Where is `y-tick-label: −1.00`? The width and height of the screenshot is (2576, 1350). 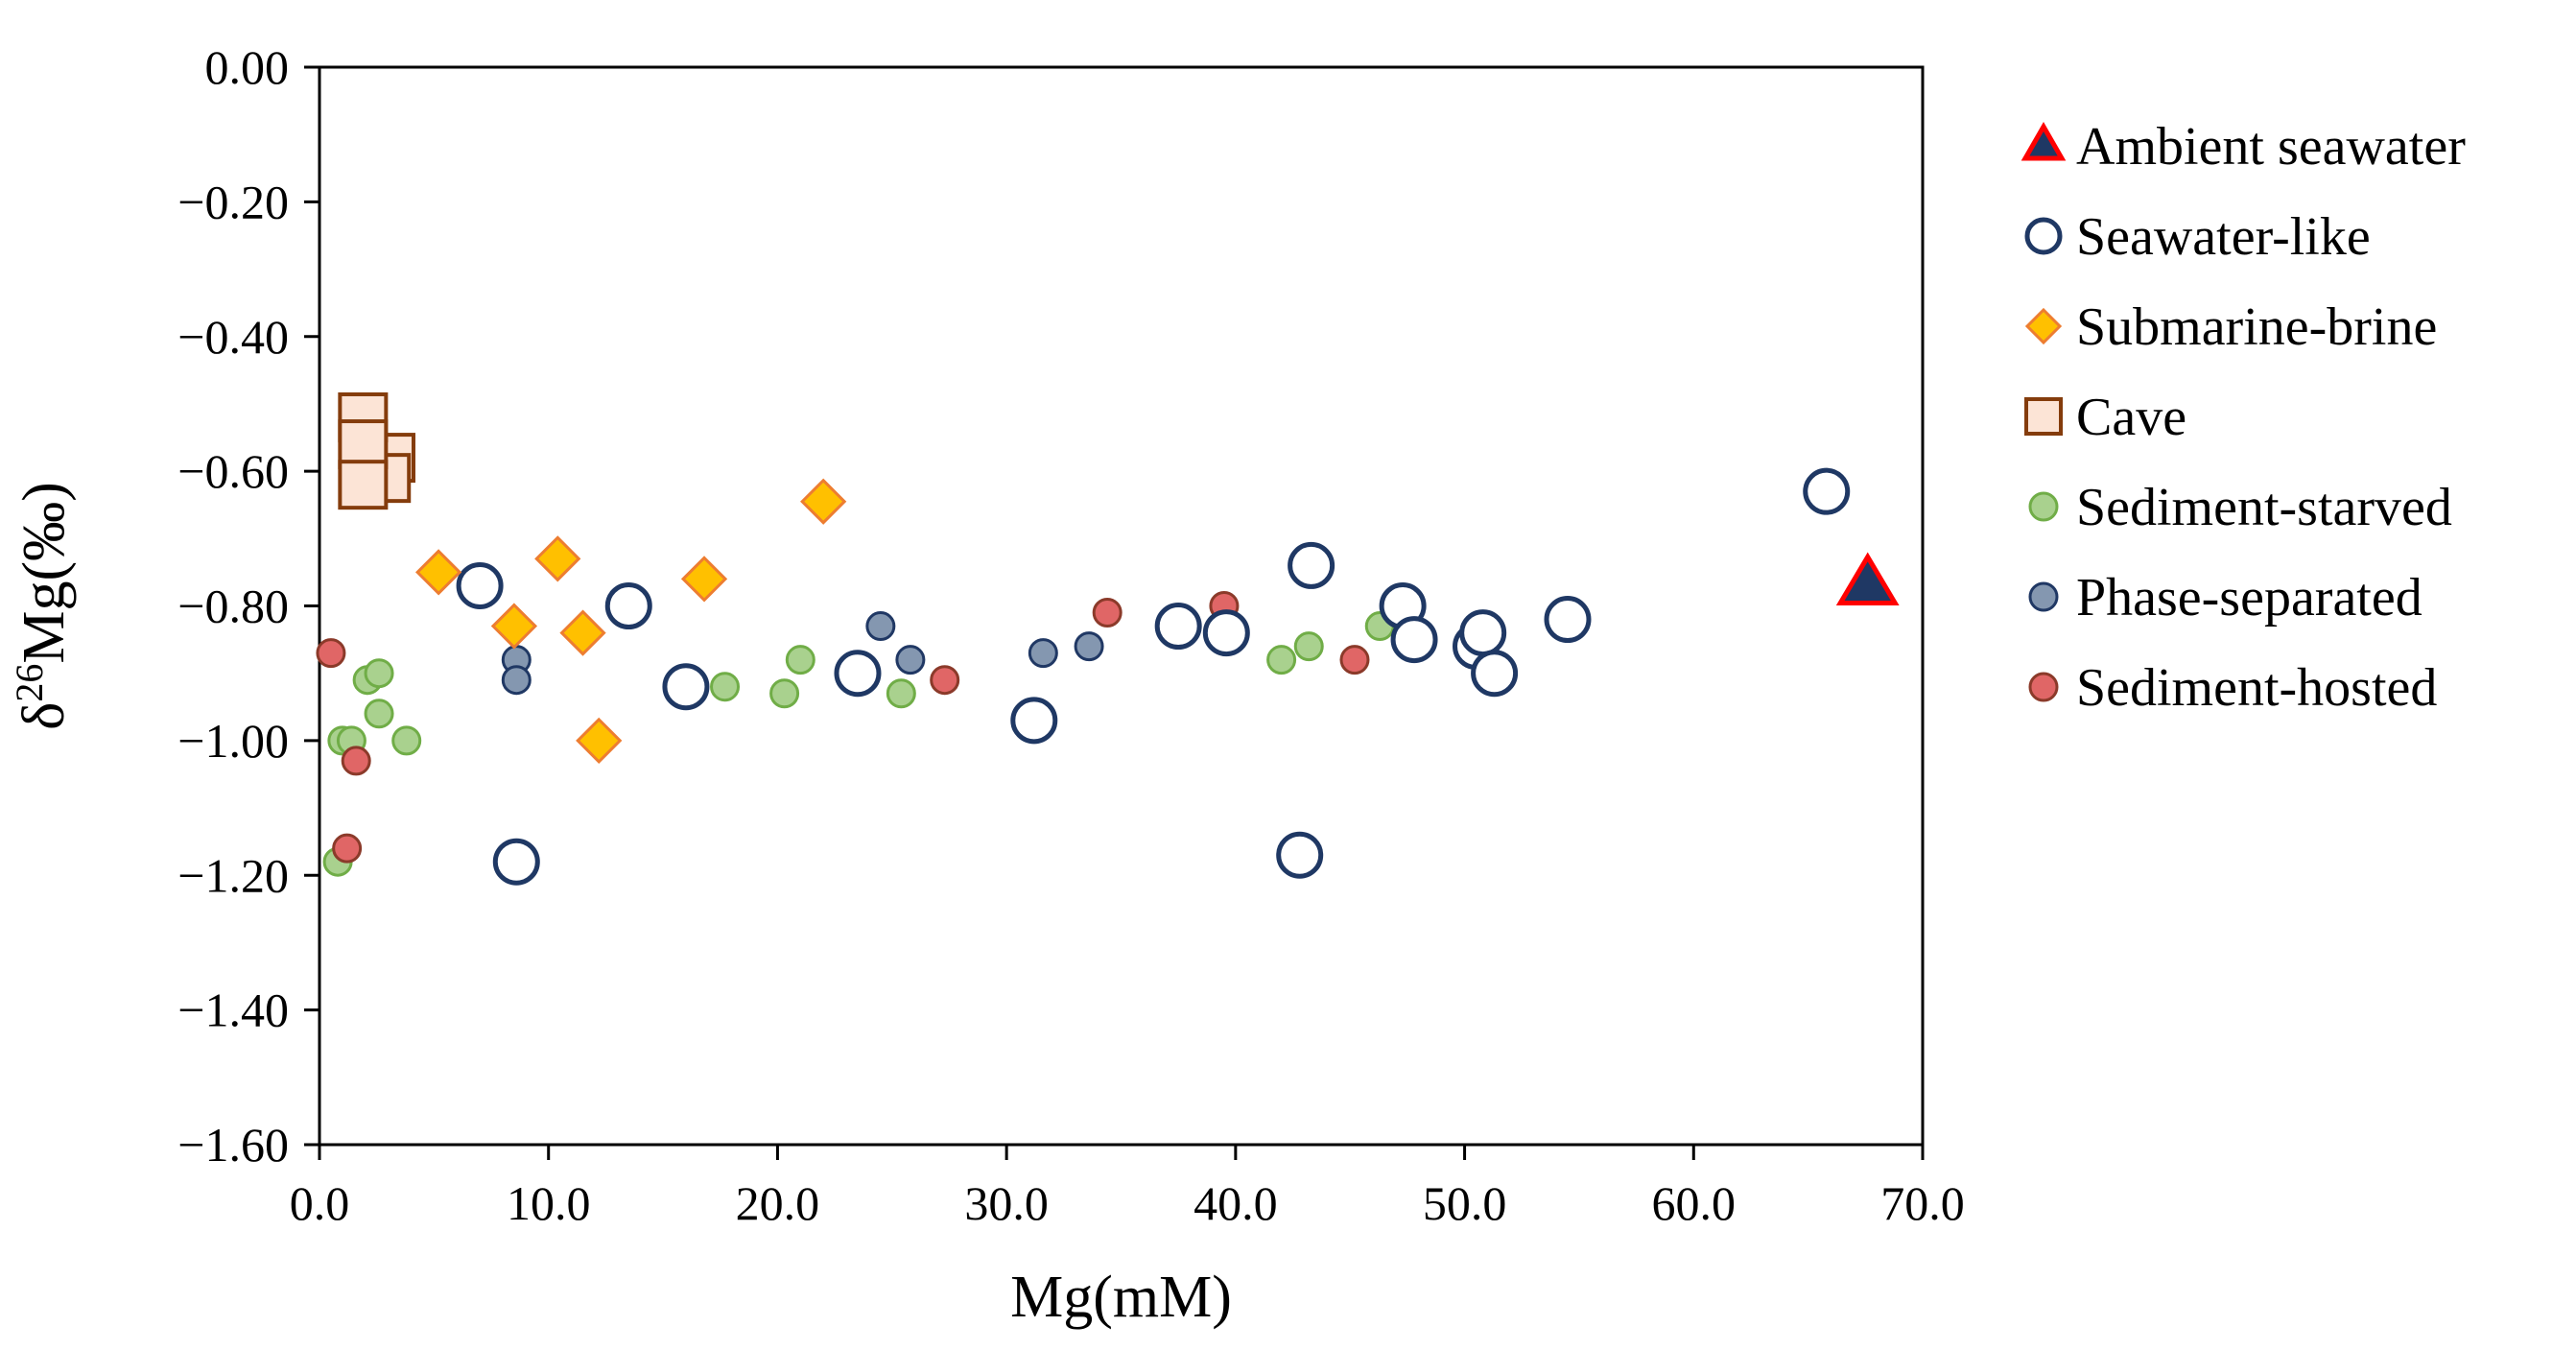
y-tick-label: −1.00 is located at coordinates (233, 741).